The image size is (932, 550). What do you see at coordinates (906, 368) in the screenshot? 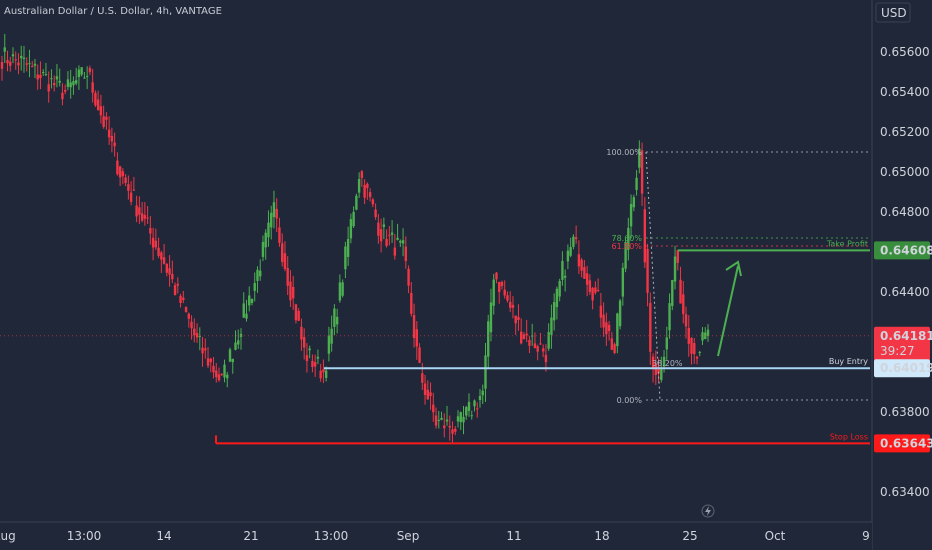
I see `buy-entry-badge-text: 0.64019` at bounding box center [906, 368].